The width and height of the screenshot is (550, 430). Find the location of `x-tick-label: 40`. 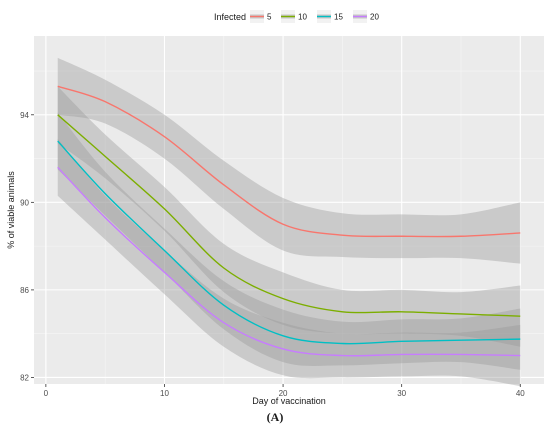

x-tick-label: 40 is located at coordinates (520, 393).